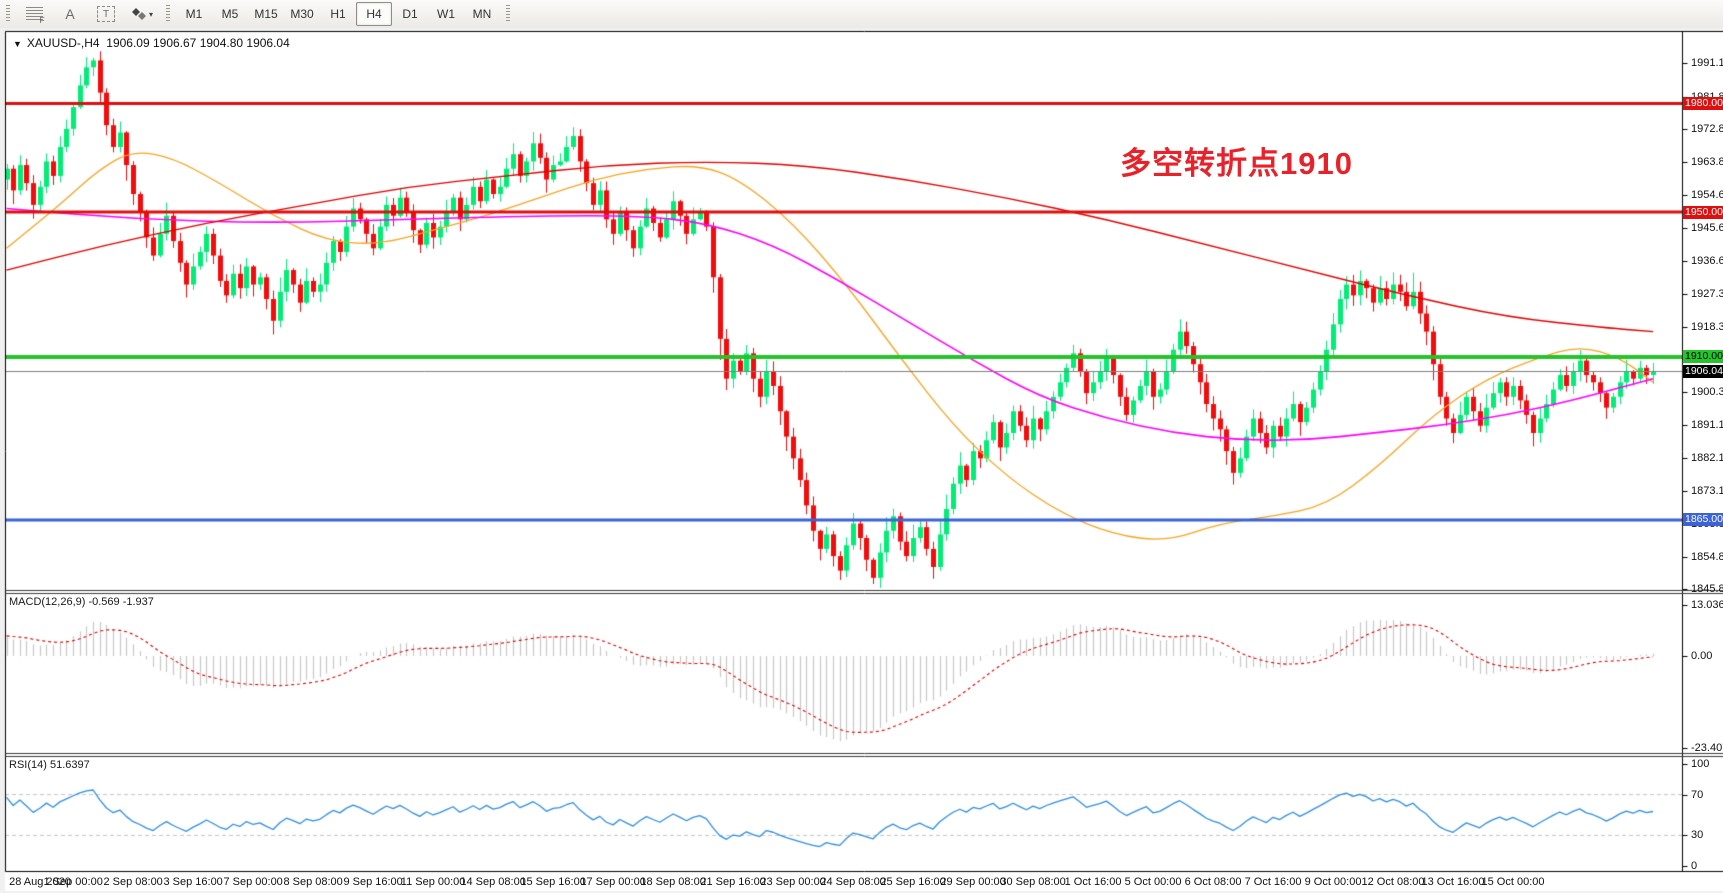  Describe the element at coordinates (194, 14) in the screenshot. I see `timeframe-button-m1: M1` at that location.